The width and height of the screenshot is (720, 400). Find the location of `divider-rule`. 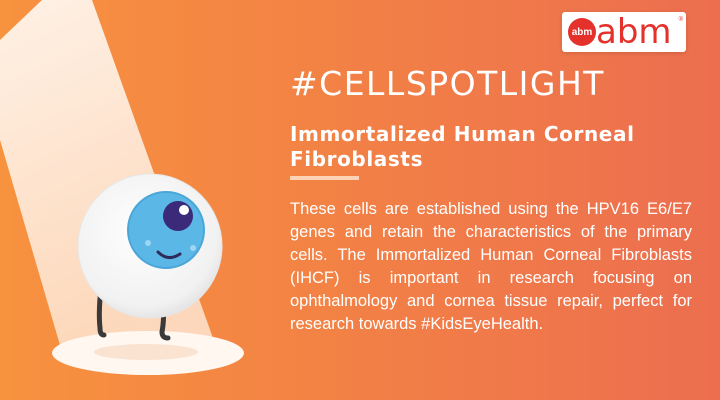

divider-rule is located at coordinates (324, 178).